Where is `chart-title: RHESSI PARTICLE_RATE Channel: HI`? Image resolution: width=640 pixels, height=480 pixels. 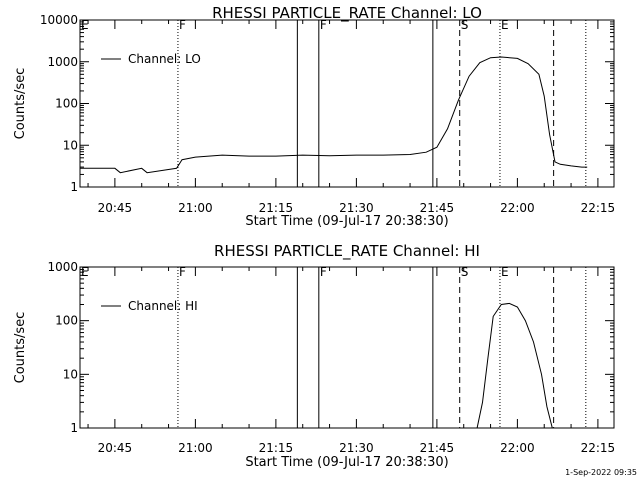 chart-title: RHESSI PARTICLE_RATE Channel: HI is located at coordinates (347, 251).